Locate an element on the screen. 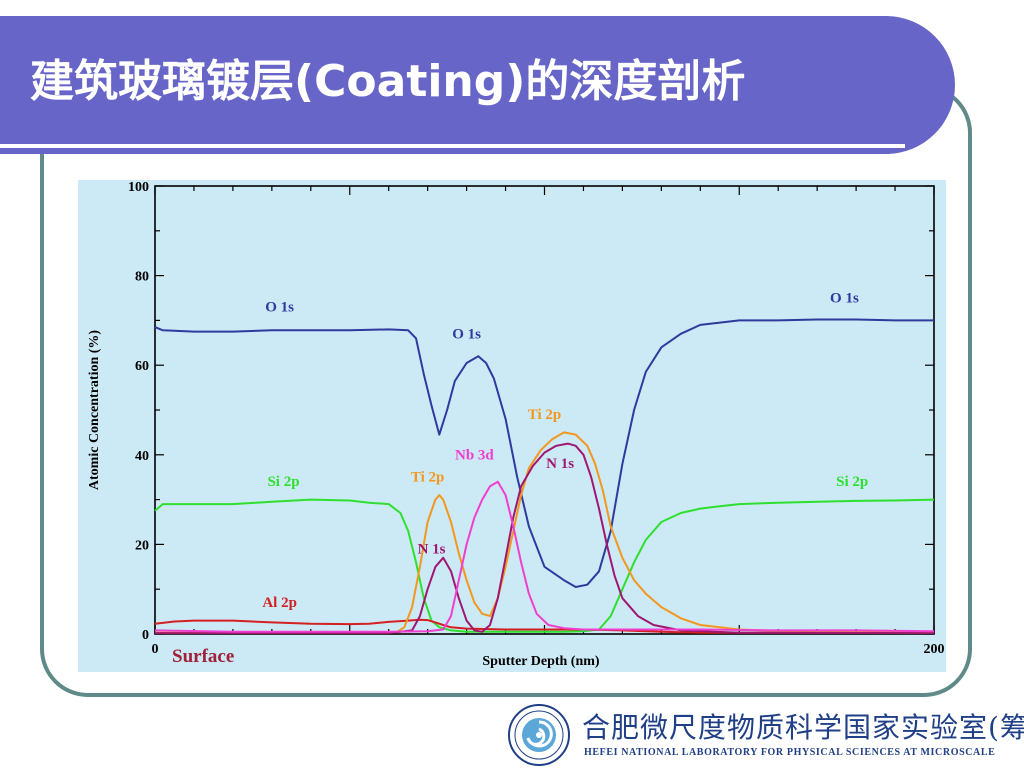 The height and width of the screenshot is (768, 1024). y-axis-title: Atomic Concentration (%) is located at coordinates (94, 410).